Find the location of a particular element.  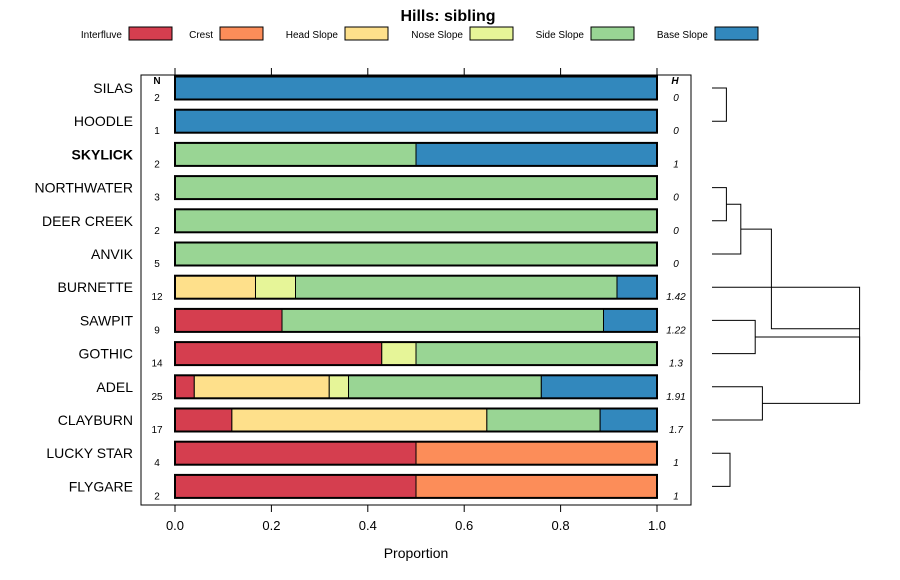

legend-swatch-base-slope is located at coordinates (736, 33).